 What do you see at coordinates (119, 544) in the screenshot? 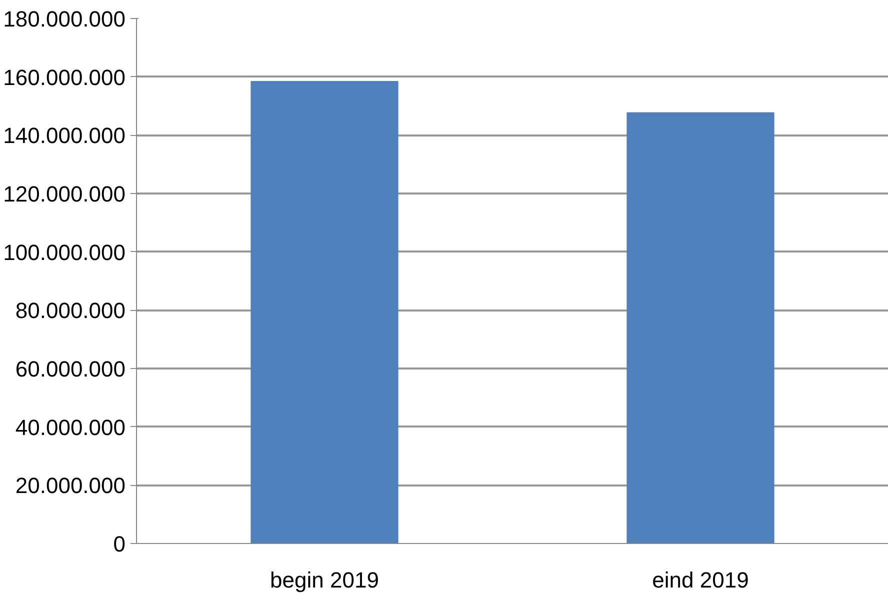
I see `y-tick-label: 0` at bounding box center [119, 544].